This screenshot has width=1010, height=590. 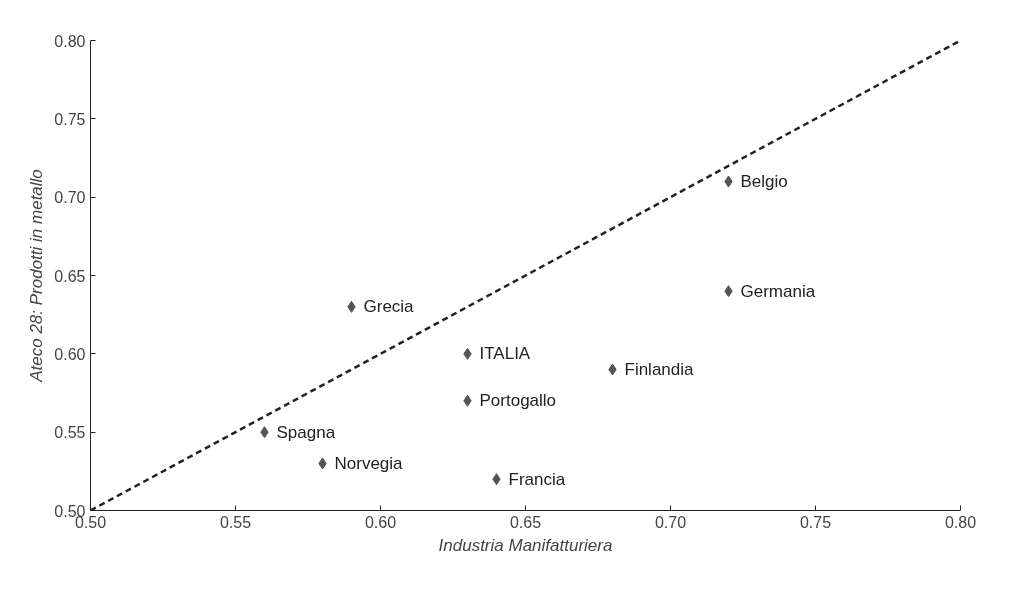 I want to click on annotation: Portogallo, so click(x=518, y=401).